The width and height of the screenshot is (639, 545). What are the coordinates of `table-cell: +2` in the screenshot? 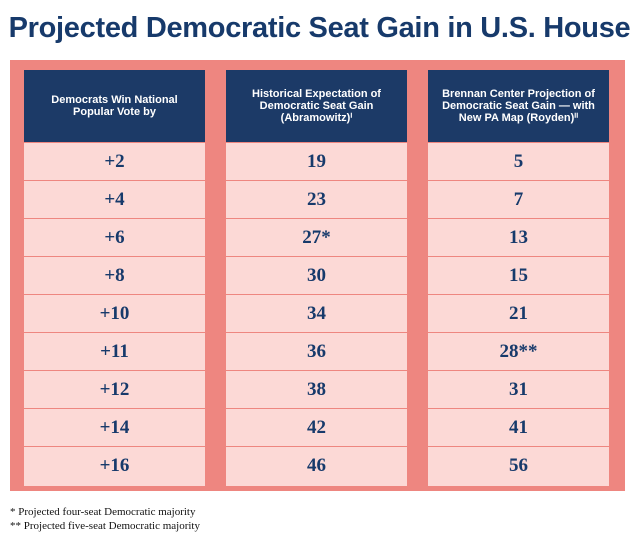 It's located at (114, 161).